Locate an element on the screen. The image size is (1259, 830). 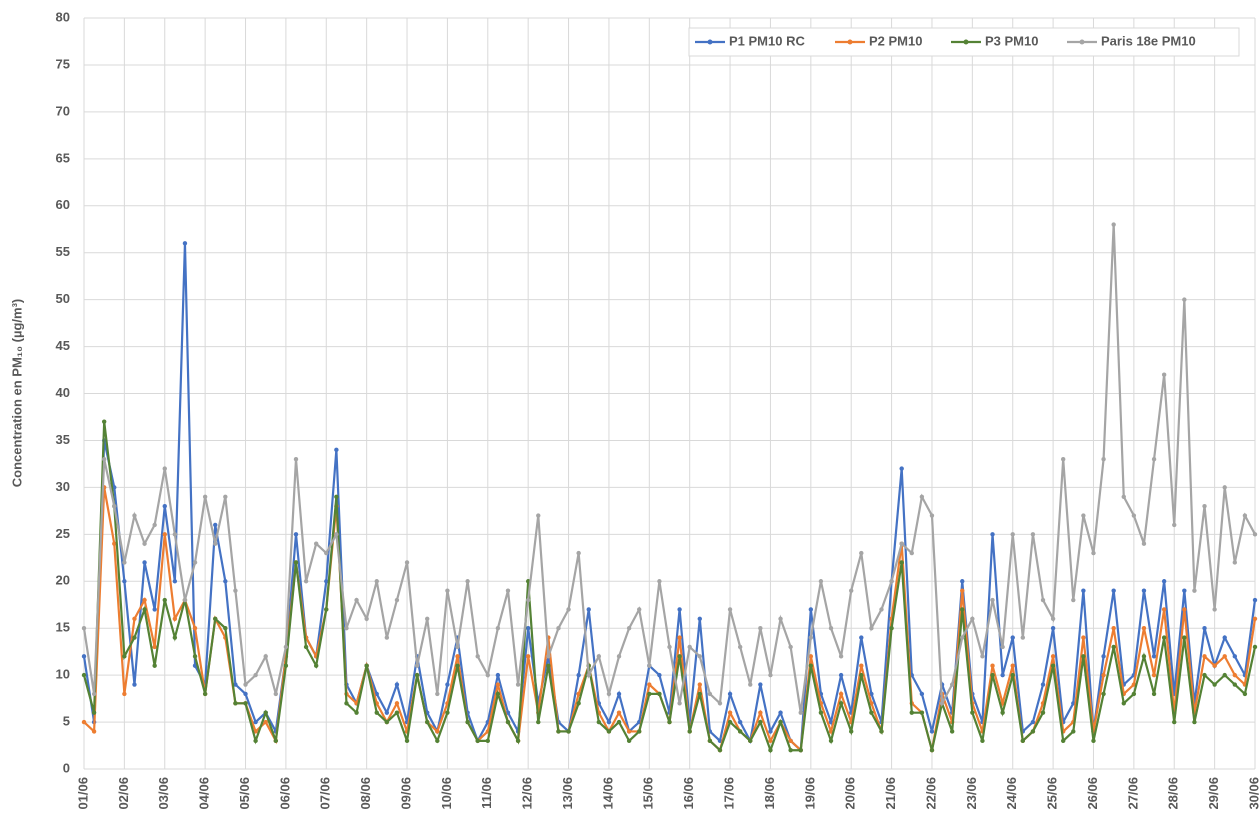
x-tick-label: 20/06 is located at coordinates (850, 793).